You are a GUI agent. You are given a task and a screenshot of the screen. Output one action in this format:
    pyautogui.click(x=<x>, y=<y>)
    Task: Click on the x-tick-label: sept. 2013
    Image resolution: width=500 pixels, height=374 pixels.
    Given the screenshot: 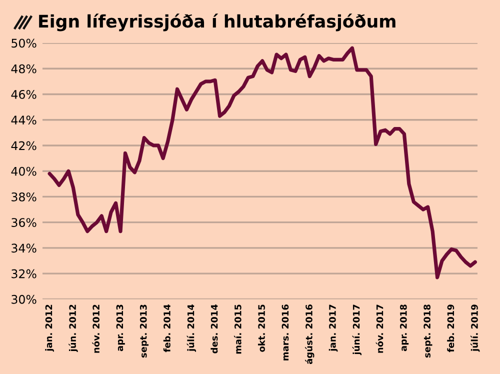 What is the action you would take?
    pyautogui.click(x=144, y=331)
    